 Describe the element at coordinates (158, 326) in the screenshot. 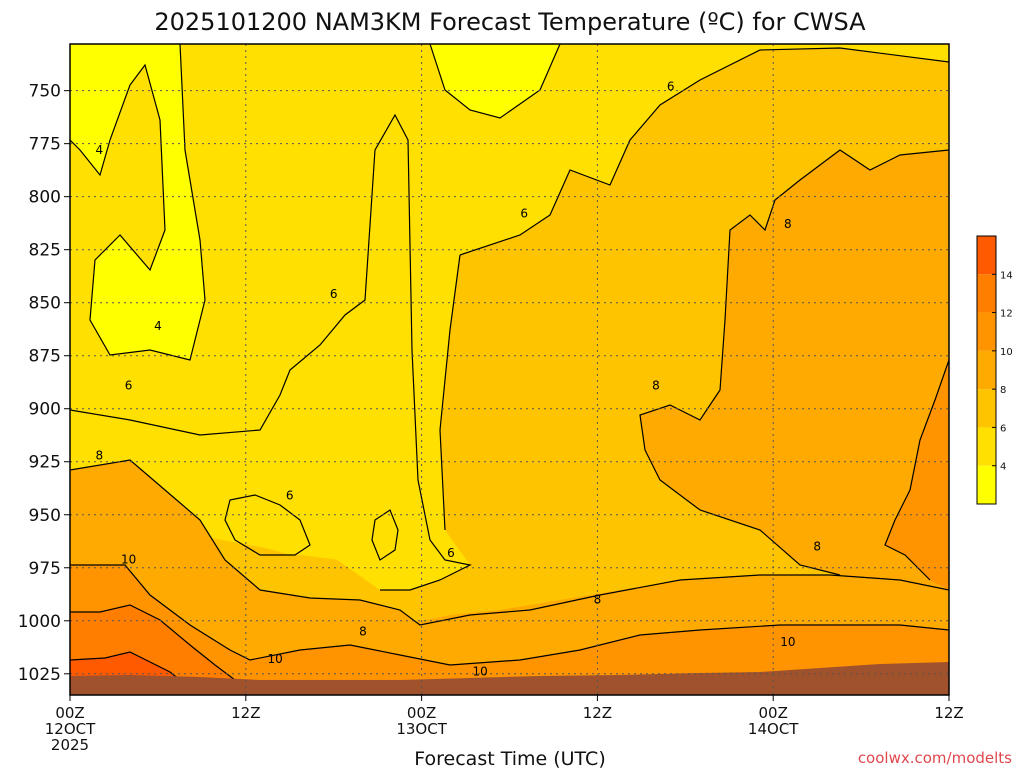

I see `contour-label-1: 4` at that location.